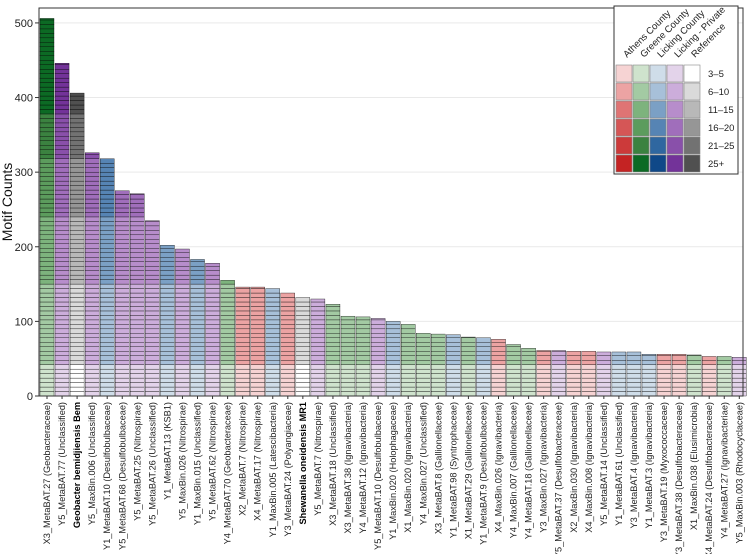 Image resolution: width=747 pixels, height=554 pixels. What do you see at coordinates (694, 466) in the screenshot?
I see `x-tick-label-44: X1_MaxBin.038 (Elusimicrobia)` at bounding box center [694, 466].